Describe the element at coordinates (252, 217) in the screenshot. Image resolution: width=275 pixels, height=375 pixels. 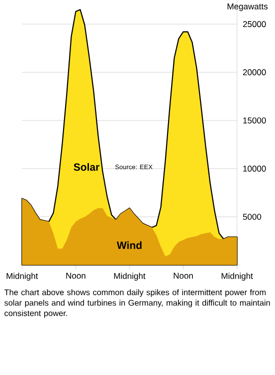
I see `y-tick-label: 5000` at that location.